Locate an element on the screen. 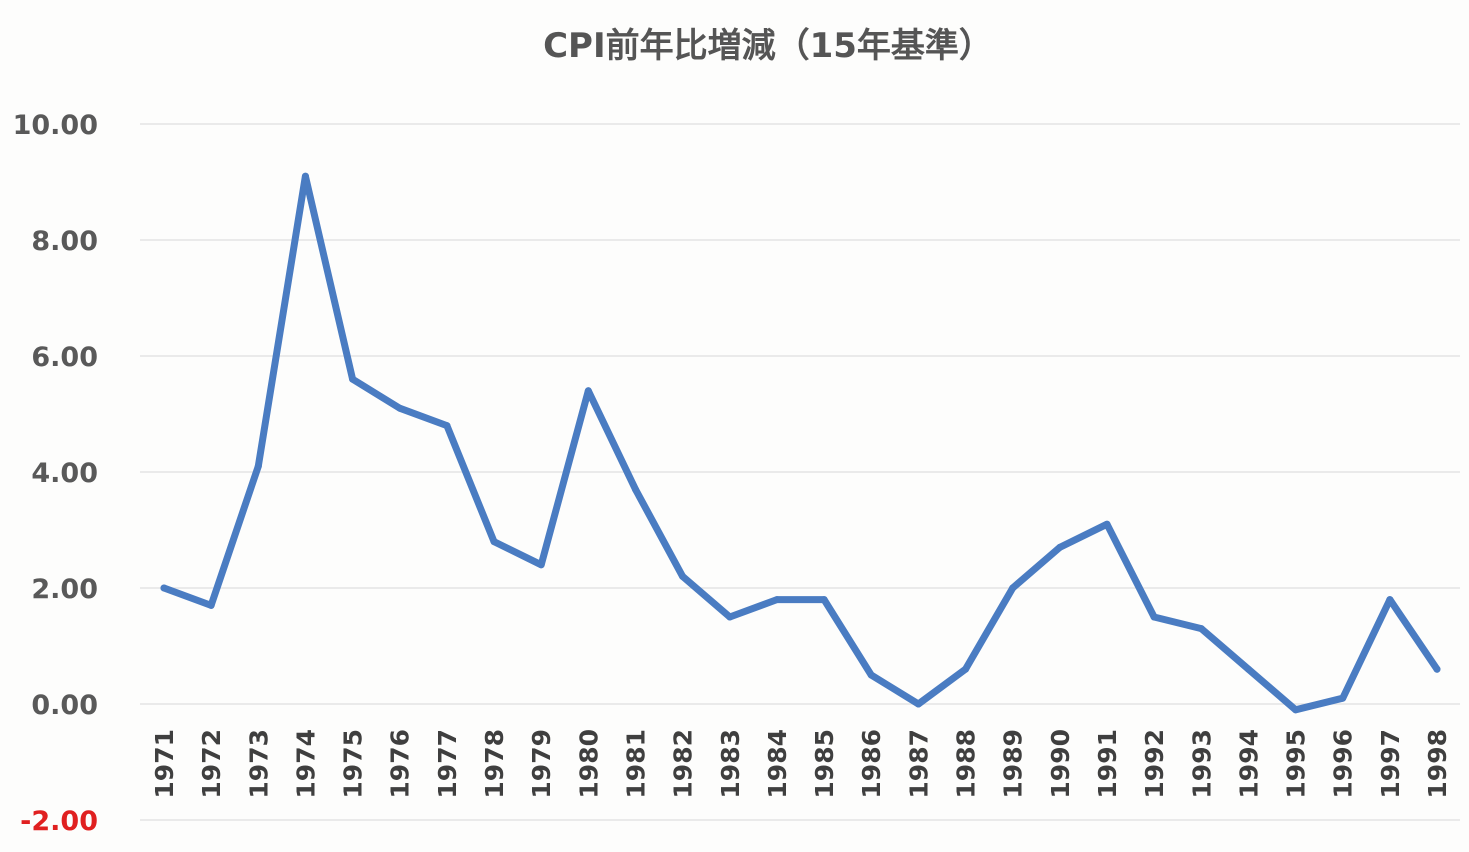  y-tick-label: 0.00 is located at coordinates (64, 705).